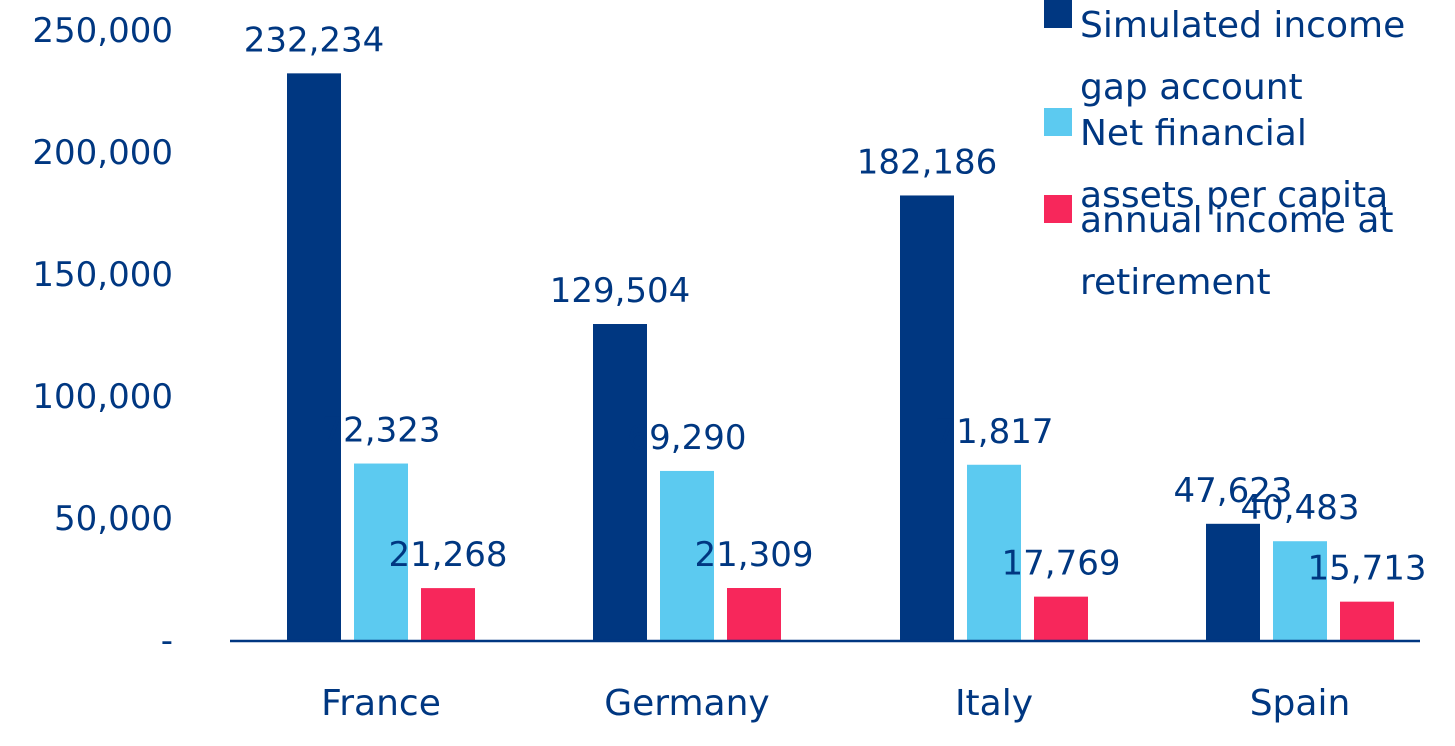  What do you see at coordinates (102, 336) in the screenshot?
I see `y-axis-ticks: - 50,000 100,000 150,000 200,000 250,000` at bounding box center [102, 336].